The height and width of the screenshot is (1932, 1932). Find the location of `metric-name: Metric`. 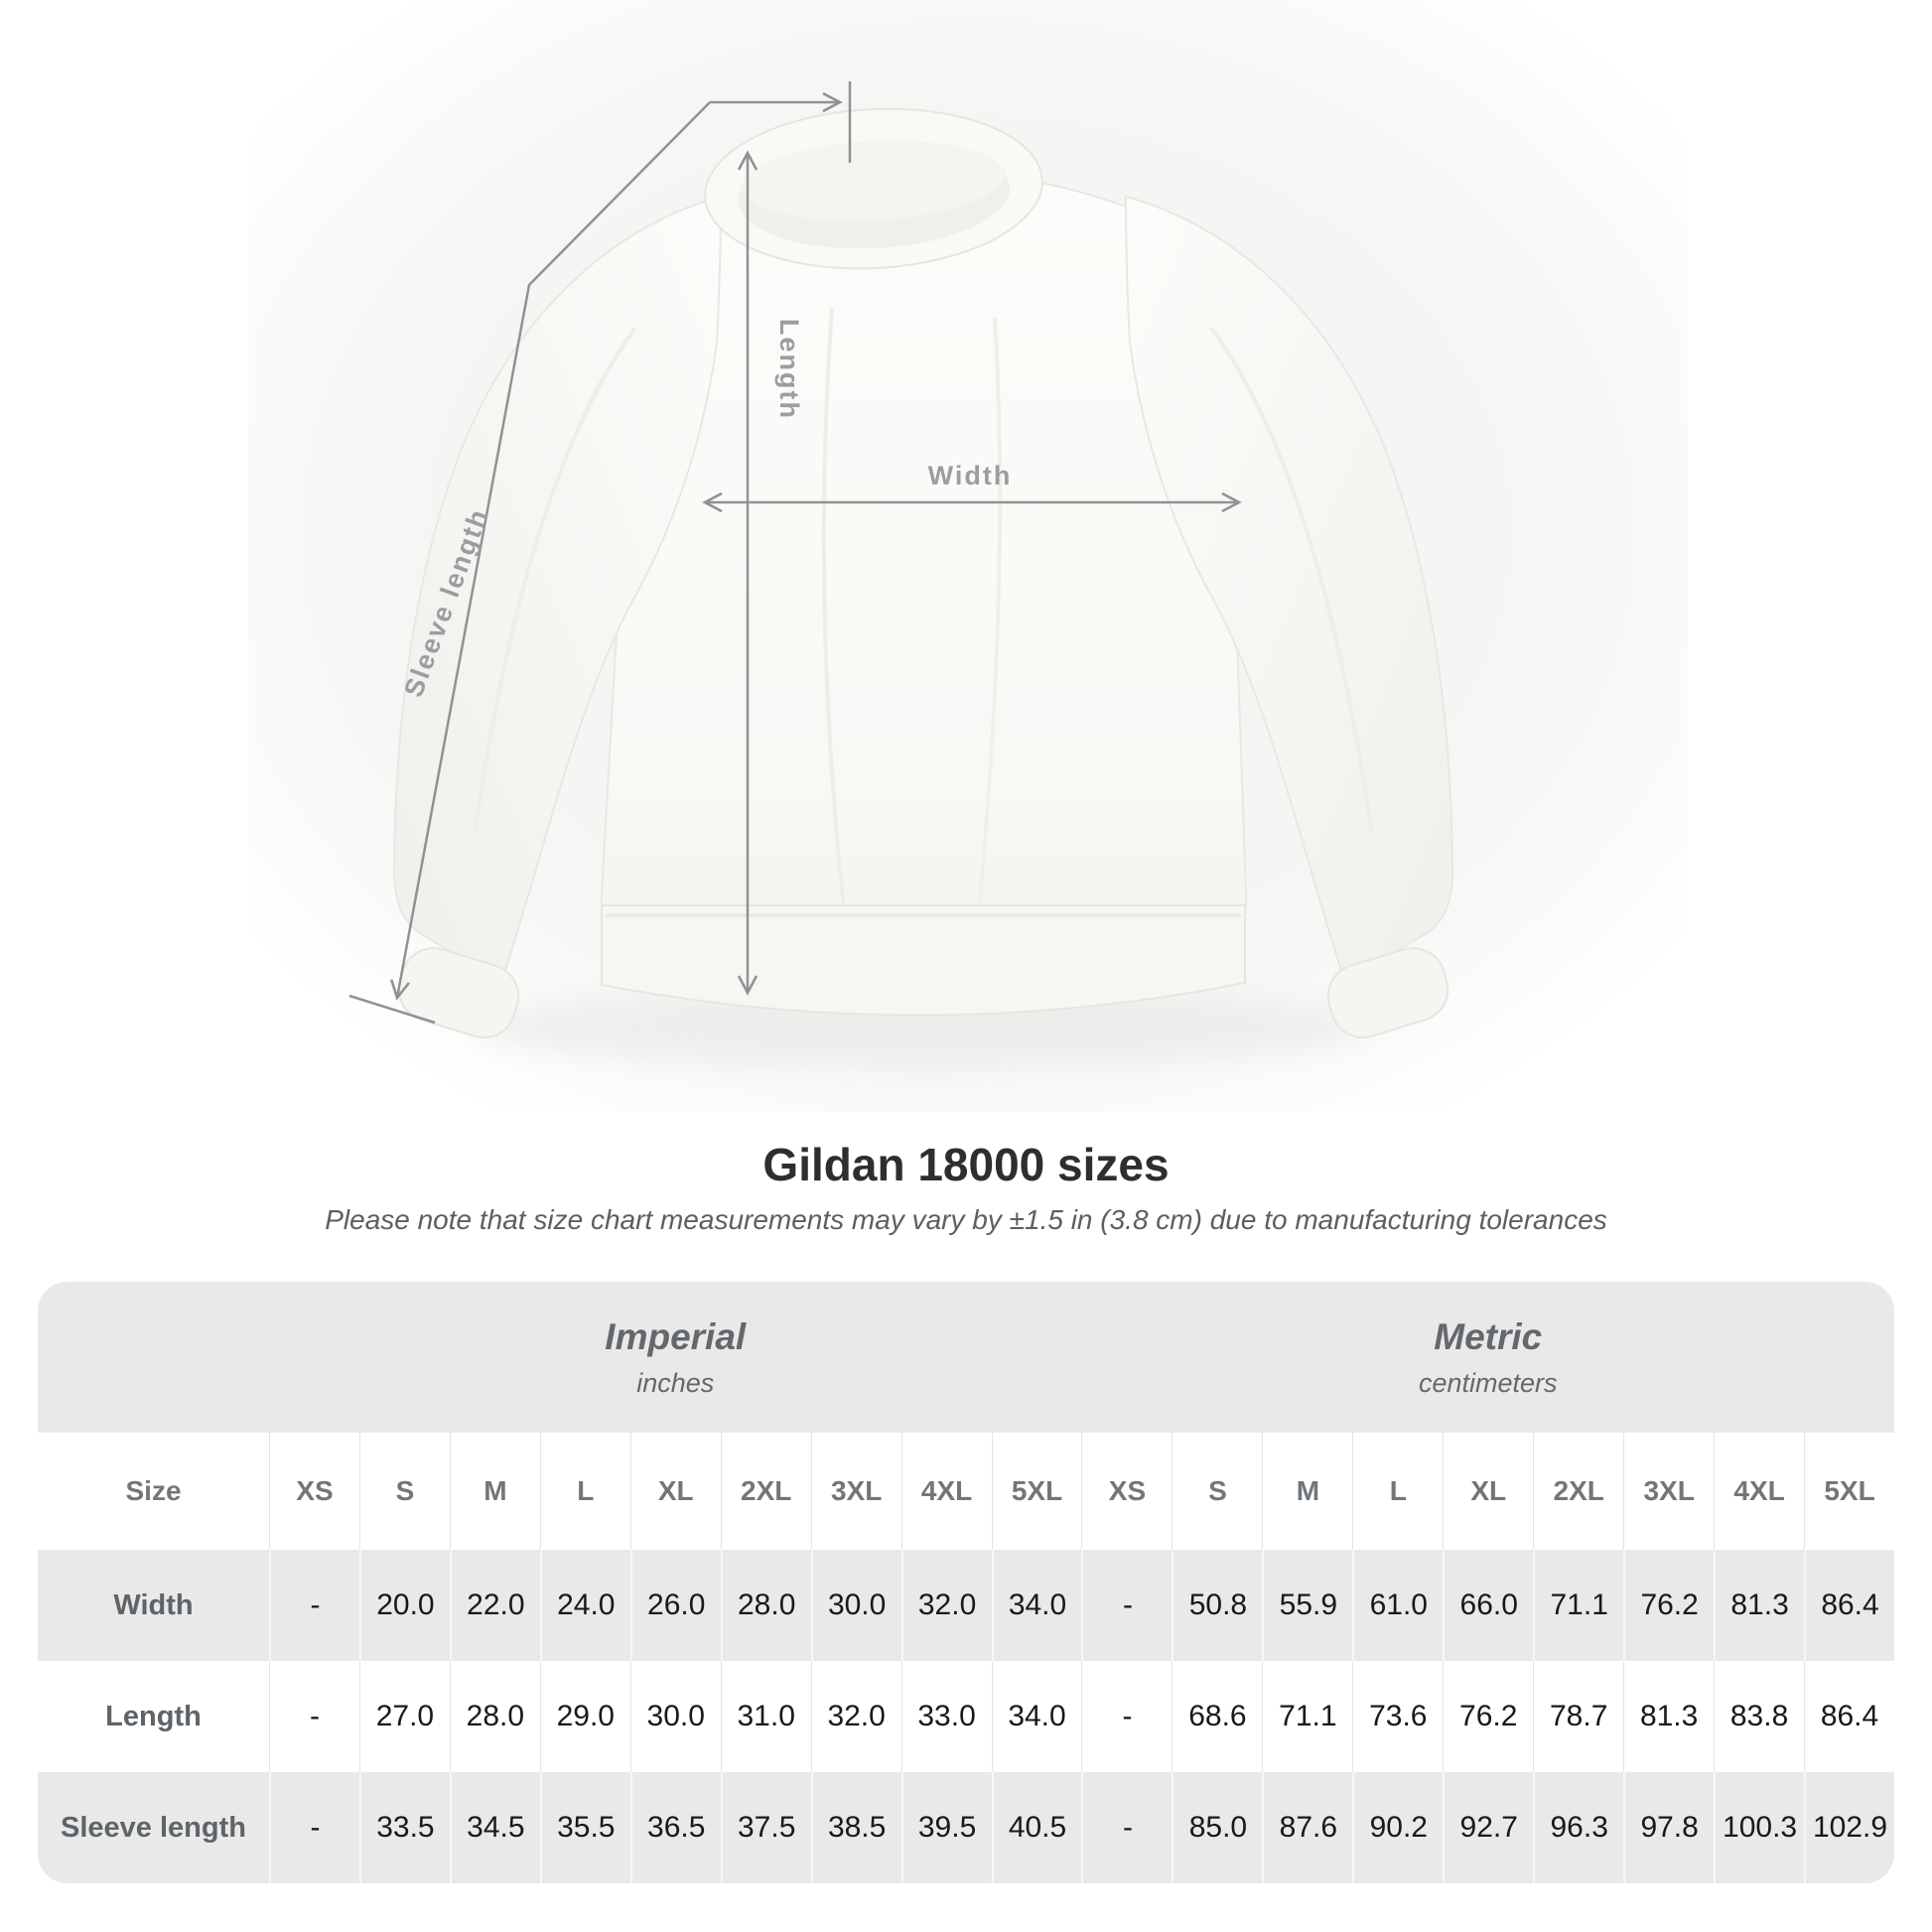

metric-name: Metric is located at coordinates (1488, 1336).